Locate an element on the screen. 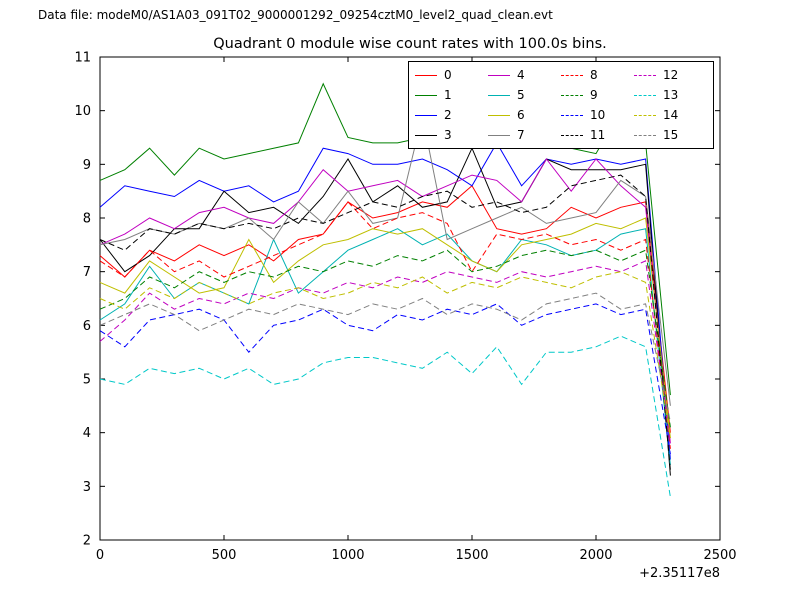 This screenshot has width=800, height=600. legend-label-10: 10 is located at coordinates (598, 115).